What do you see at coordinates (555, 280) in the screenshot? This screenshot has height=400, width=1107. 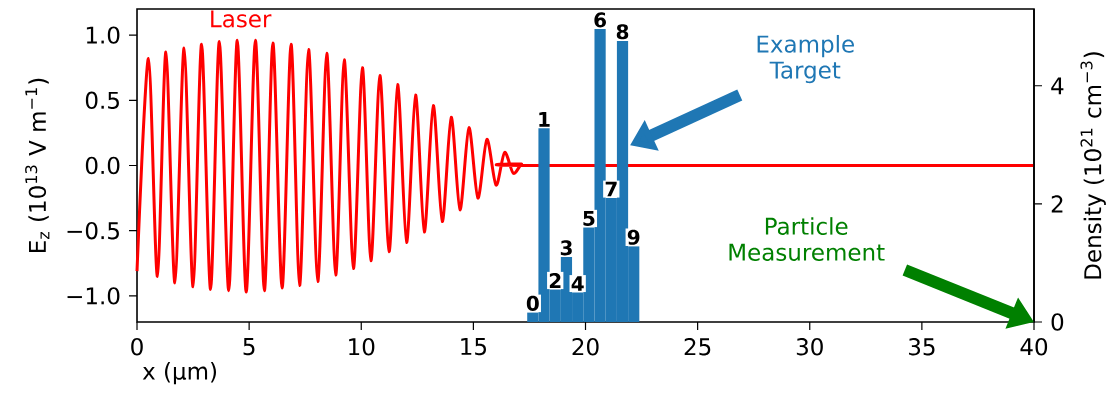 I see `annotation: 2` at bounding box center [555, 280].